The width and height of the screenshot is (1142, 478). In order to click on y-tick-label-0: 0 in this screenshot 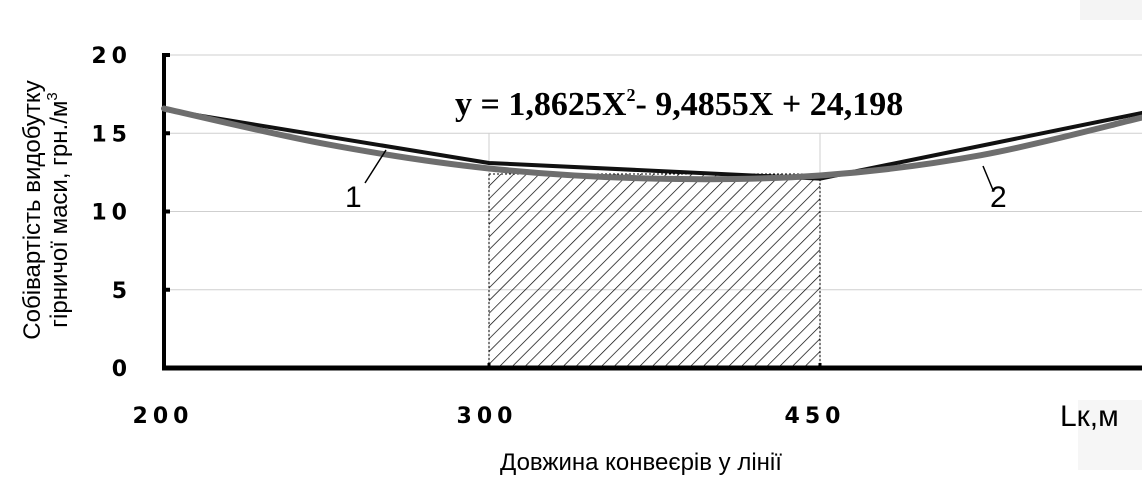, I will do `click(122, 369)`.